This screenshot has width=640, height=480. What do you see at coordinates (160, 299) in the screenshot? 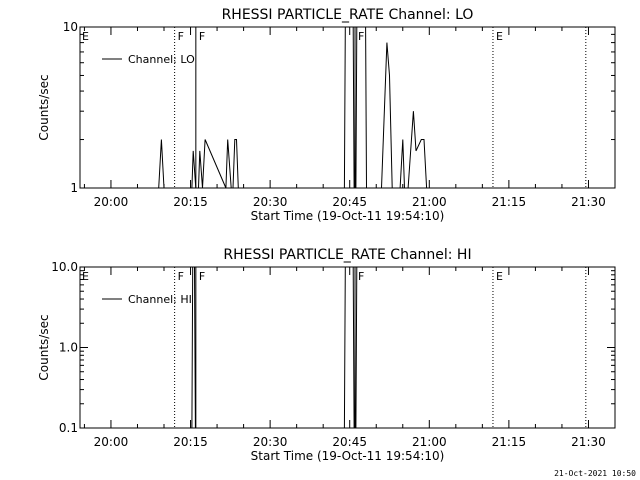
I see `legend-label: Channel: HI` at bounding box center [160, 299].